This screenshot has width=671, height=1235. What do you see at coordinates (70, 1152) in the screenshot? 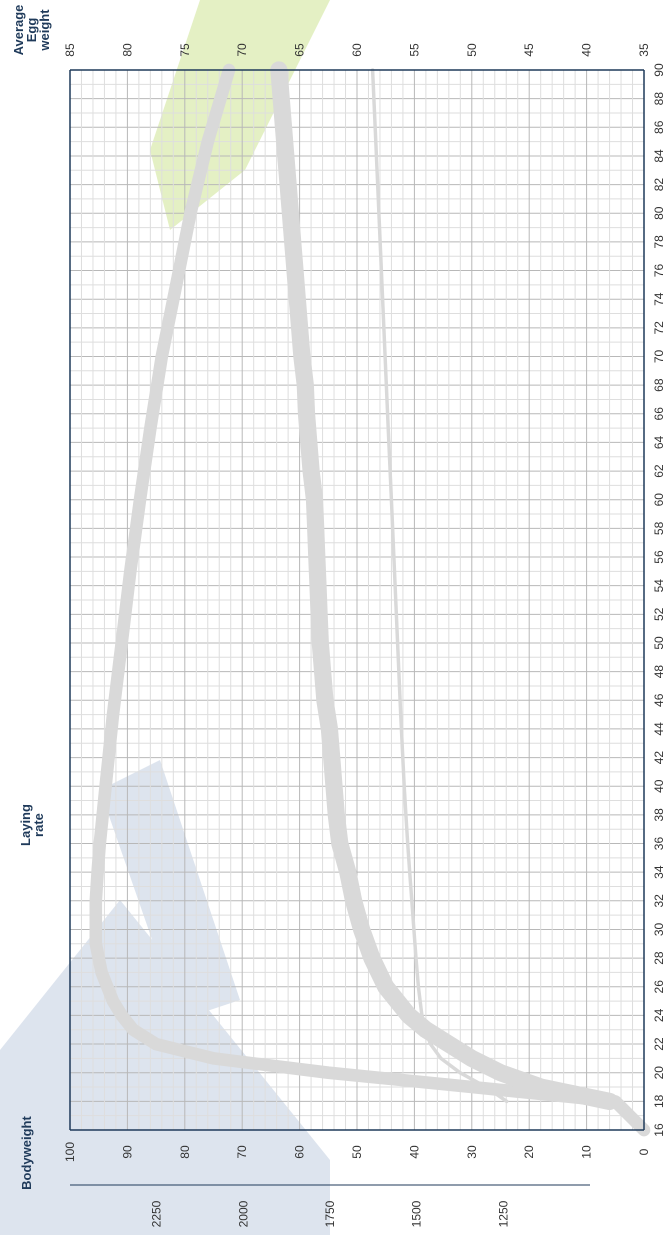
I see `laying-rate-tick-label: 100` at bounding box center [70, 1152].